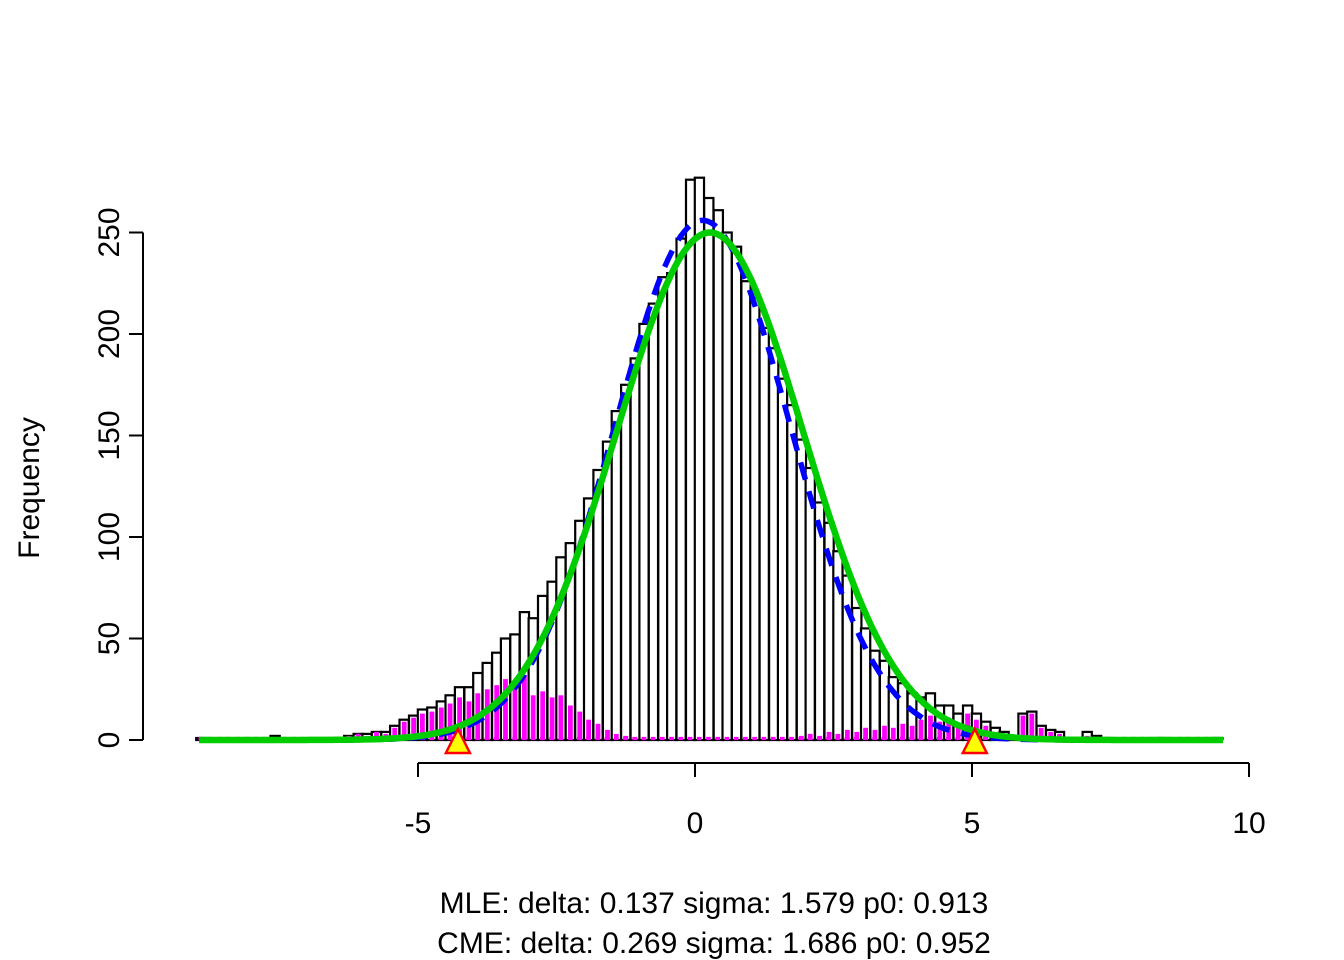 The height and width of the screenshot is (960, 1344). Describe the element at coordinates (714, 903) in the screenshot. I see `caption-line-mle: MLE: delta: 0.137 sigma: 1.579 p0: 0.913` at that location.